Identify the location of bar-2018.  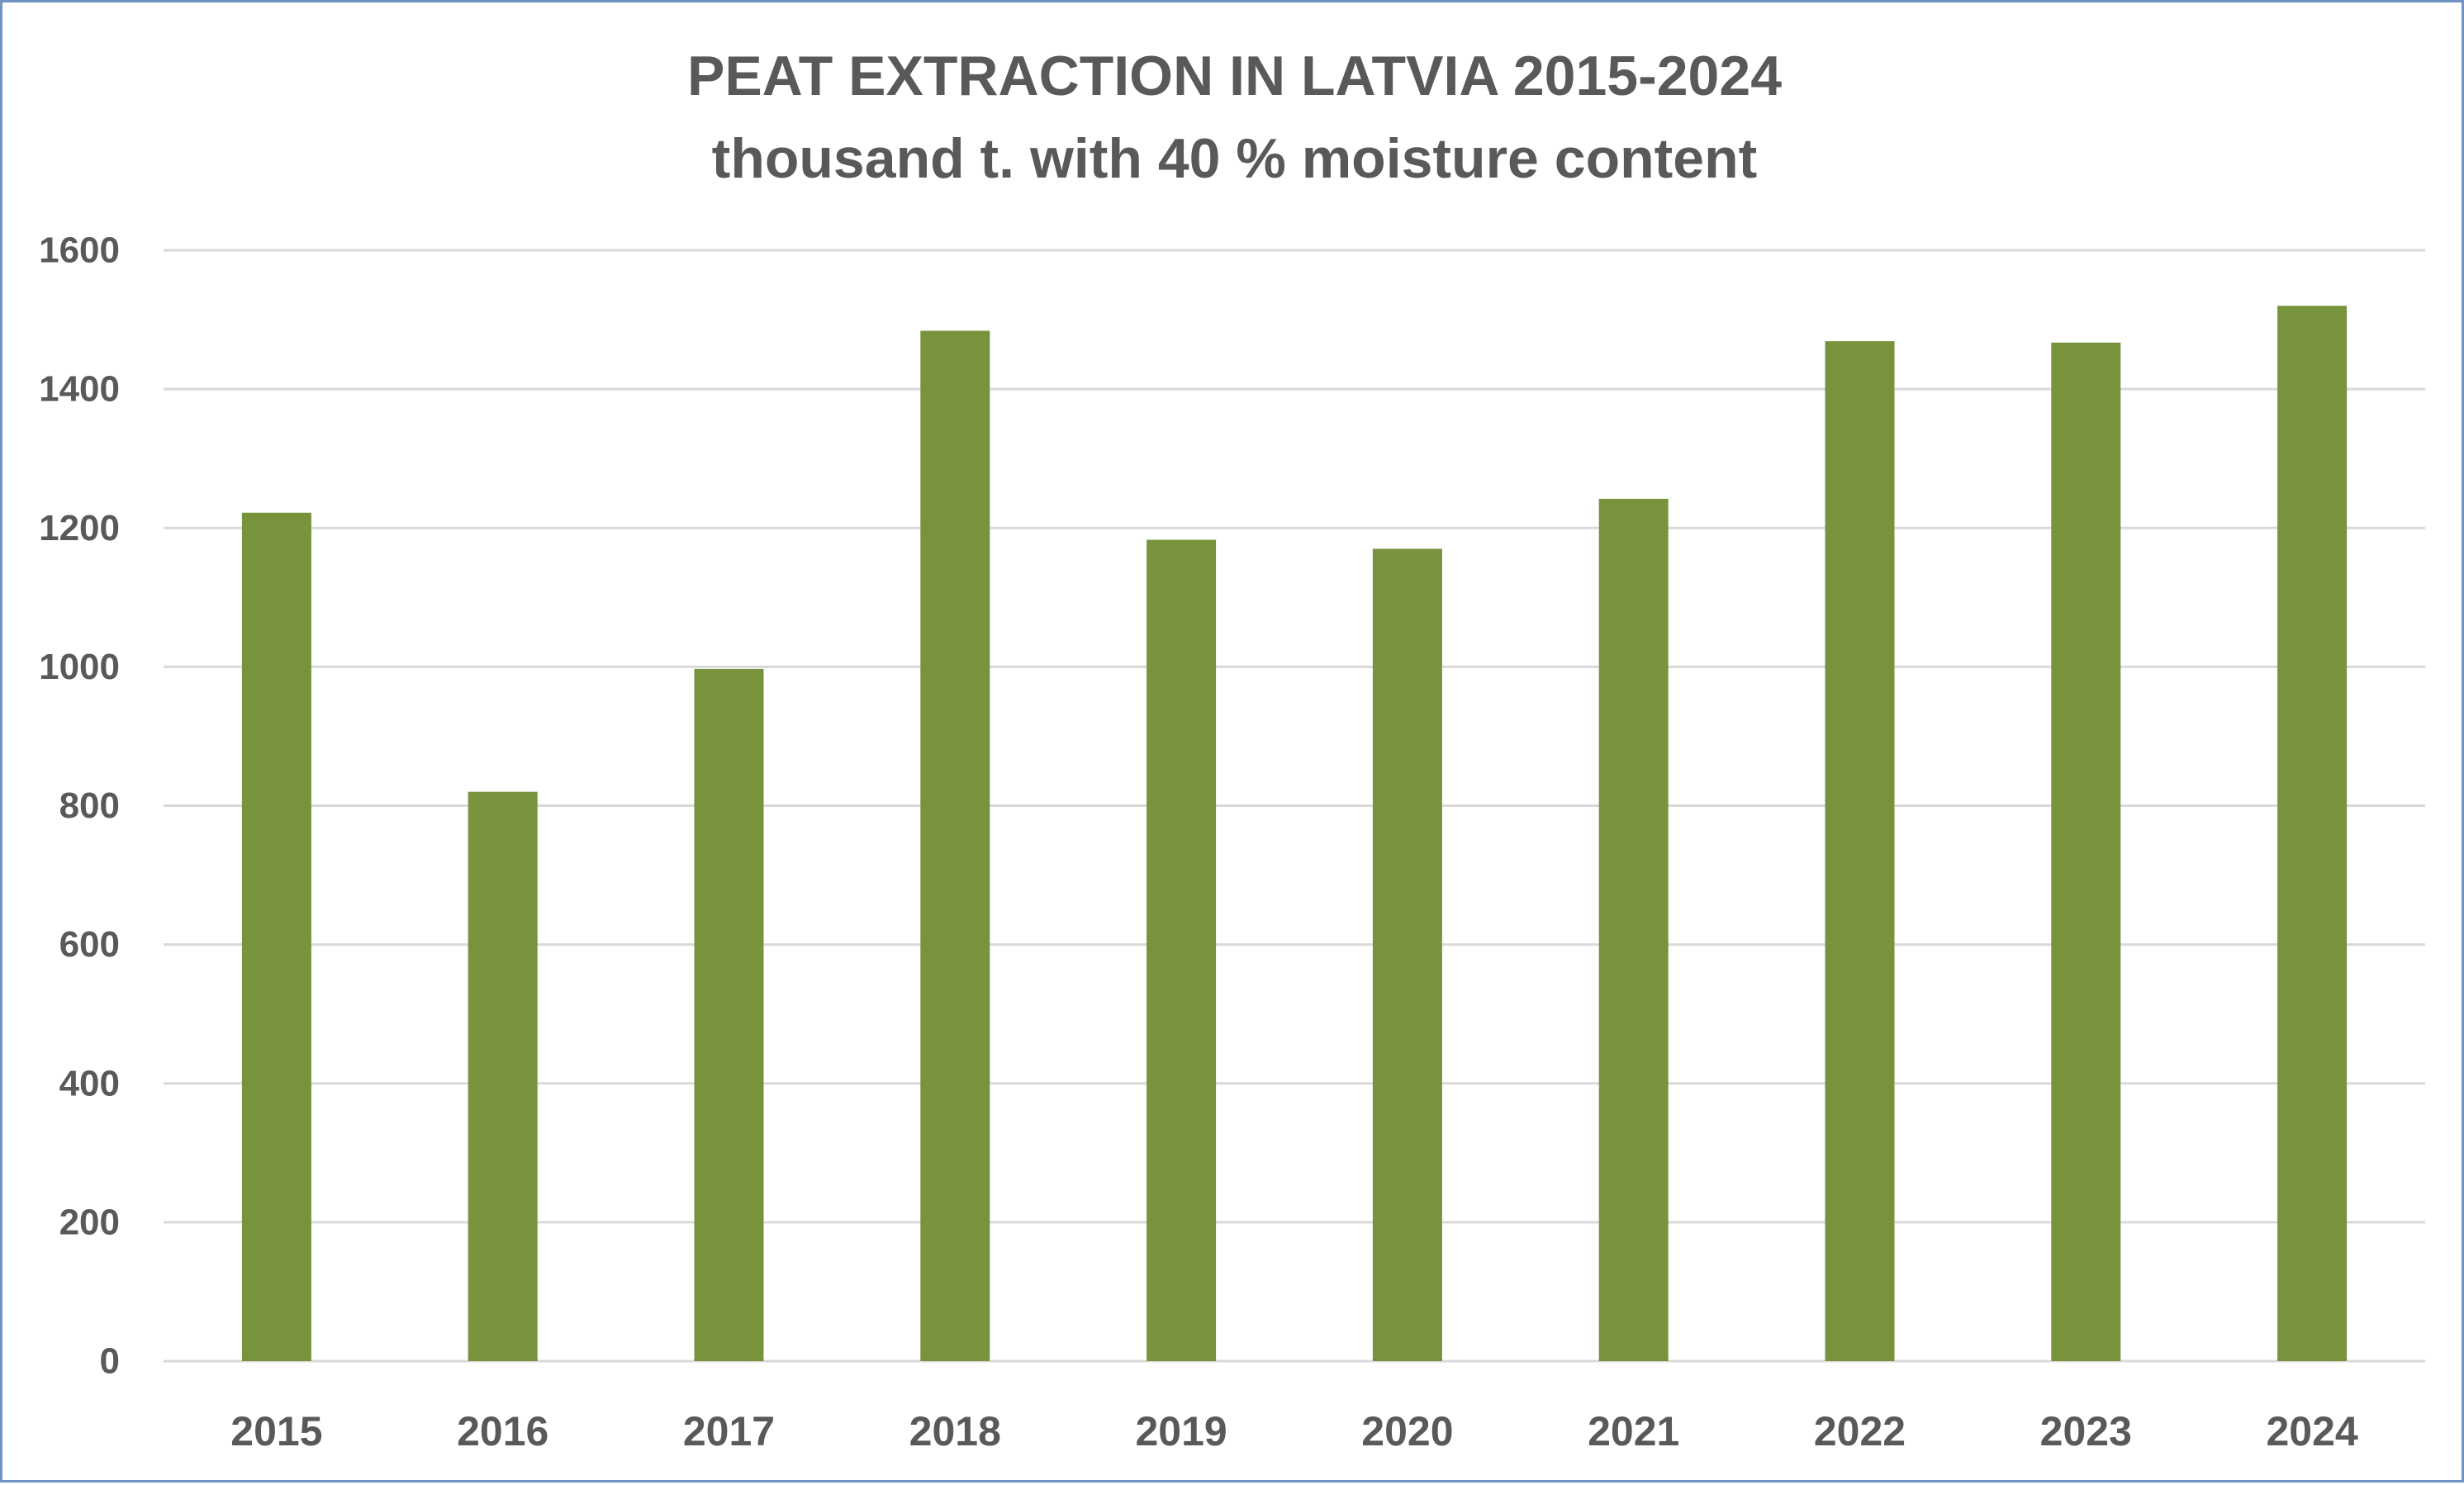
(955, 846).